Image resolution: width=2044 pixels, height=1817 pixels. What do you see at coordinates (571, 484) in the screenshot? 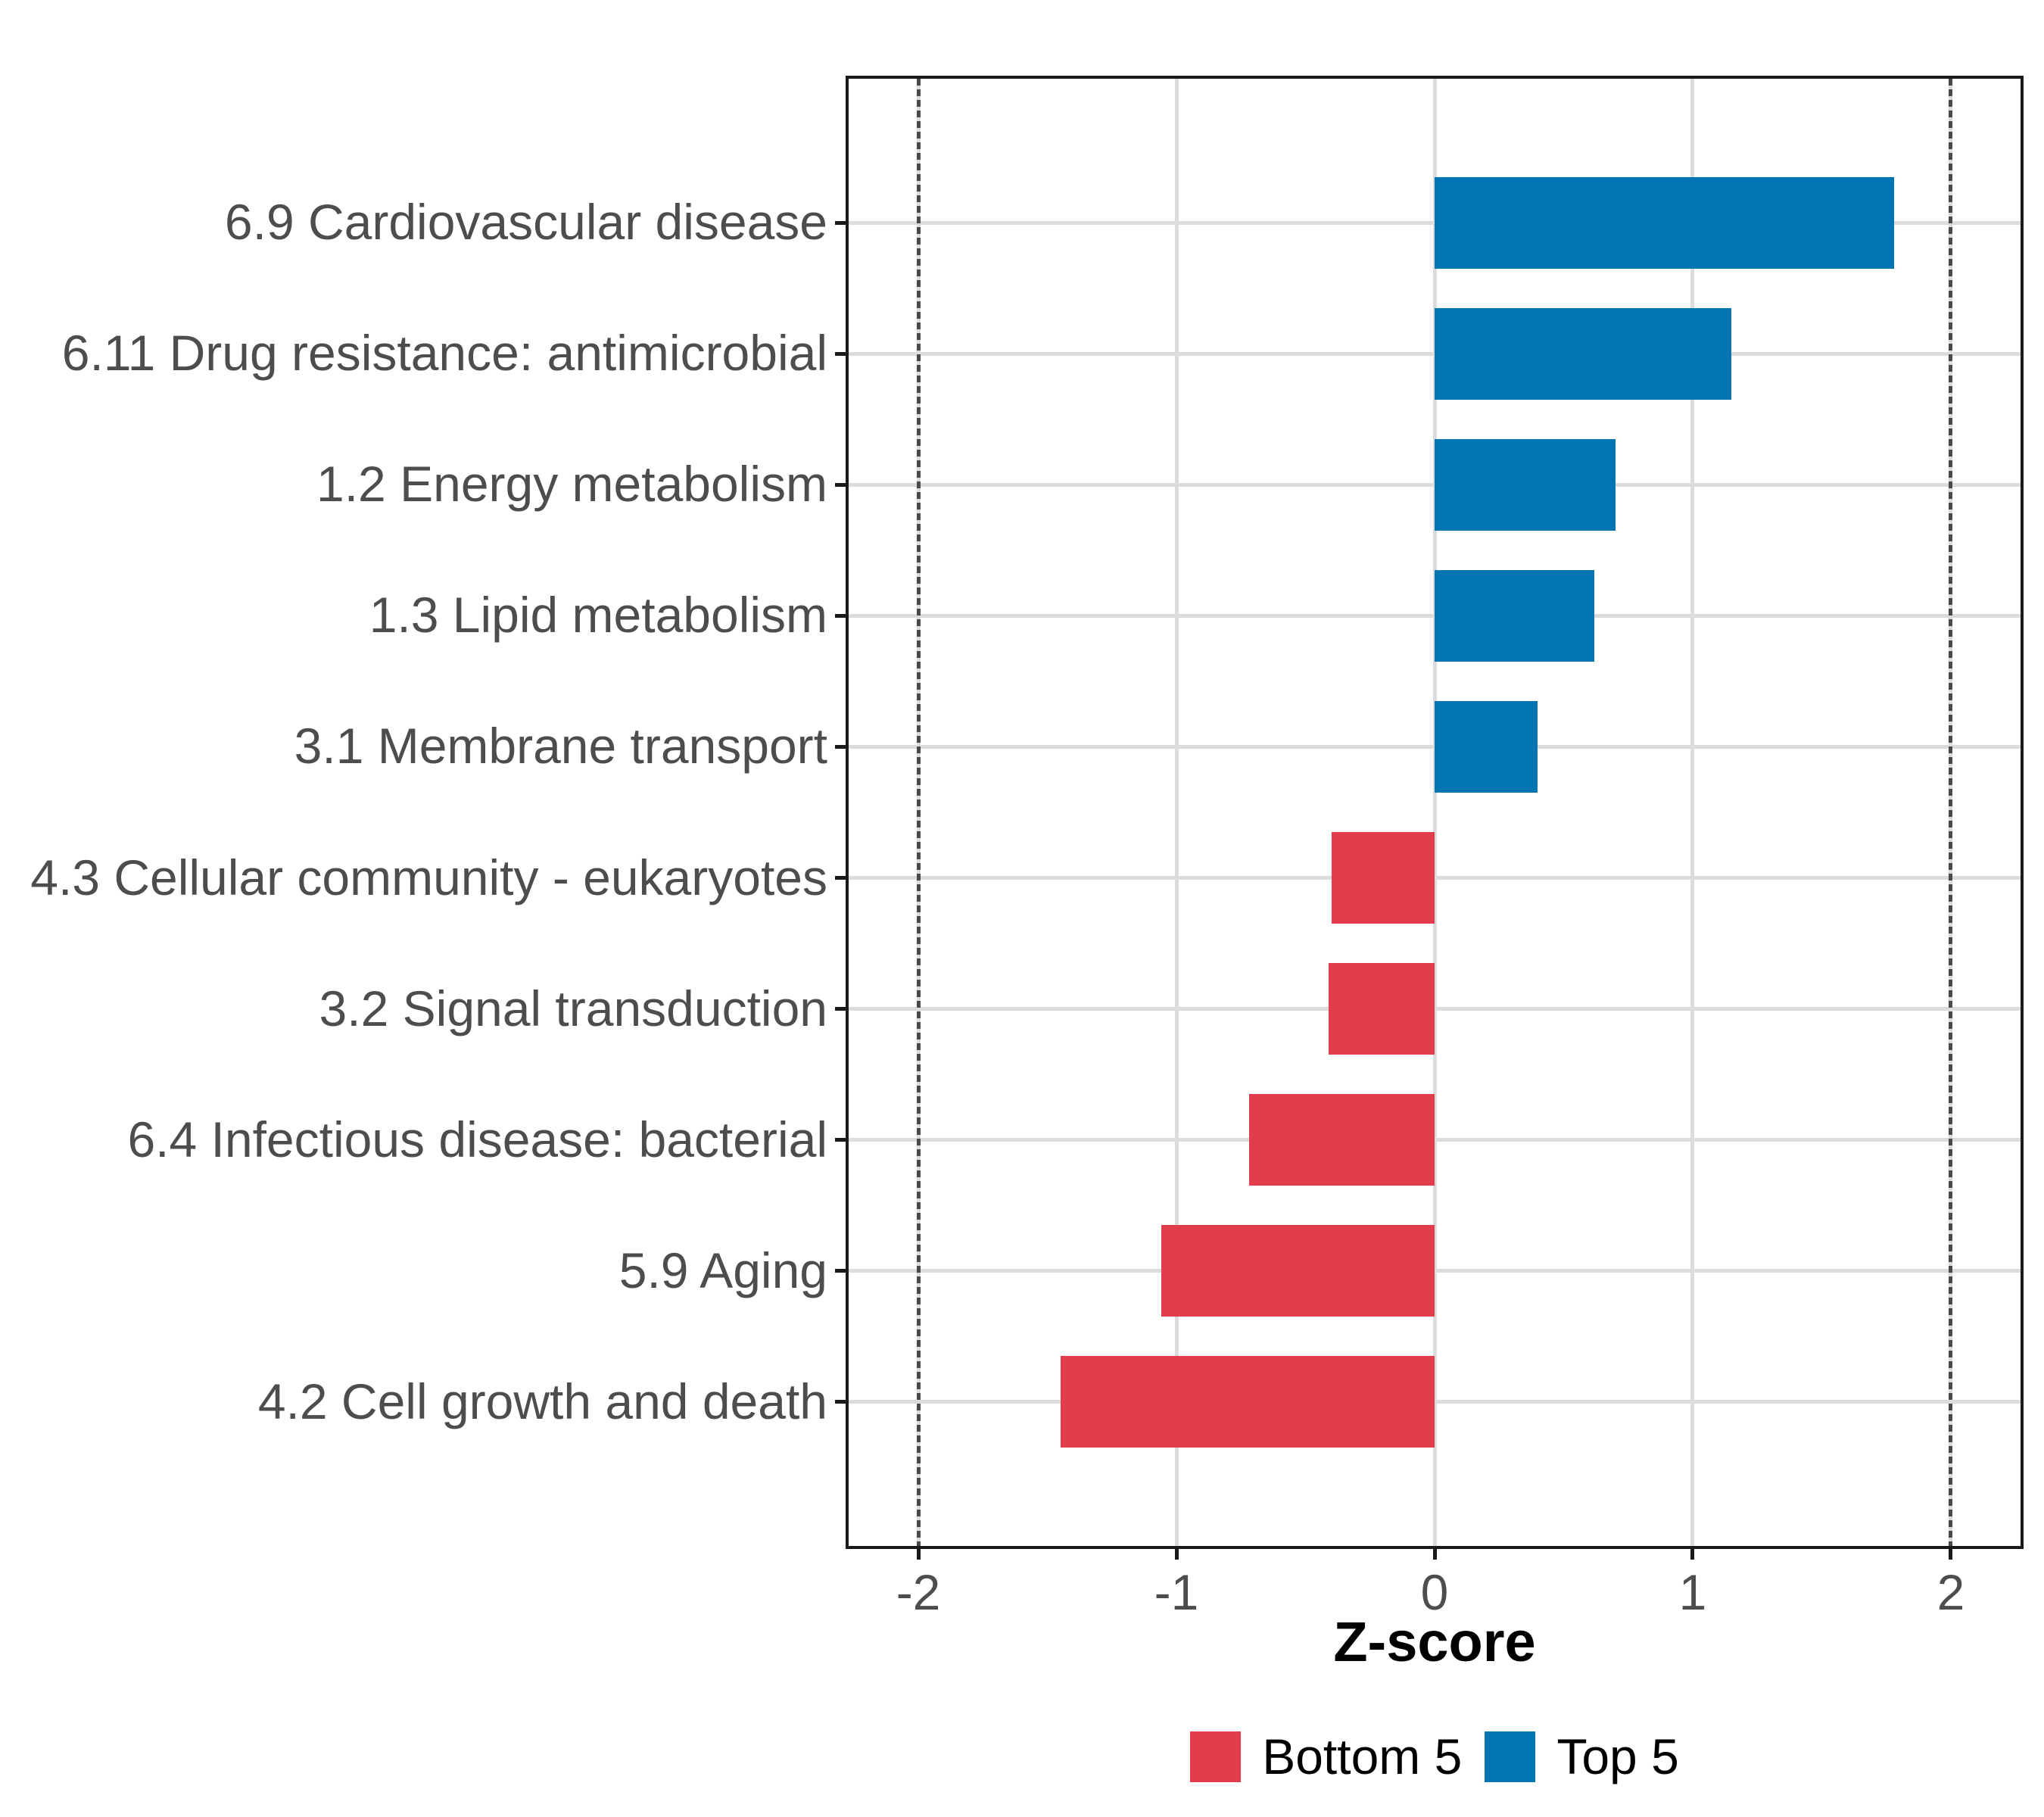
I see `category-label: 1.2 Energy metabolism` at bounding box center [571, 484].